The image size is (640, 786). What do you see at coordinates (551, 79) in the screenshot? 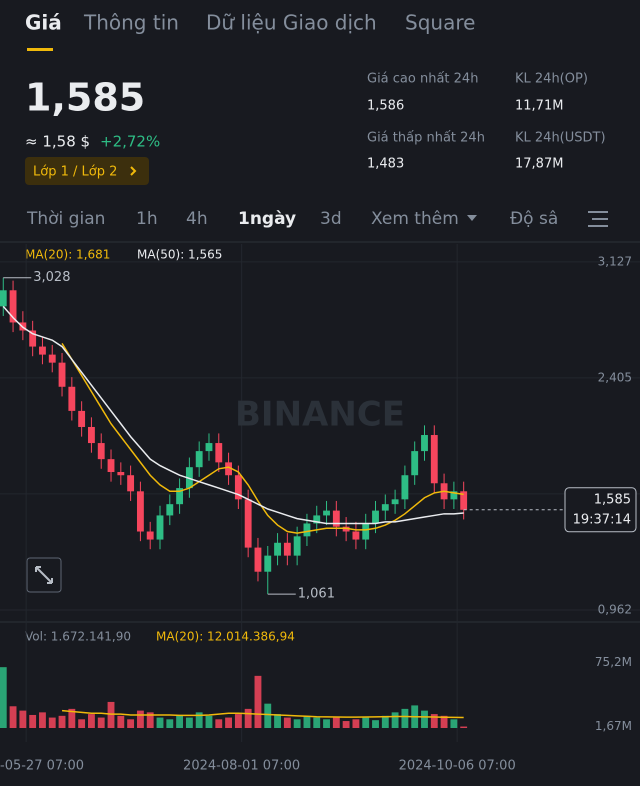
I see `stat-label: KL 24h(OP)` at bounding box center [551, 79].